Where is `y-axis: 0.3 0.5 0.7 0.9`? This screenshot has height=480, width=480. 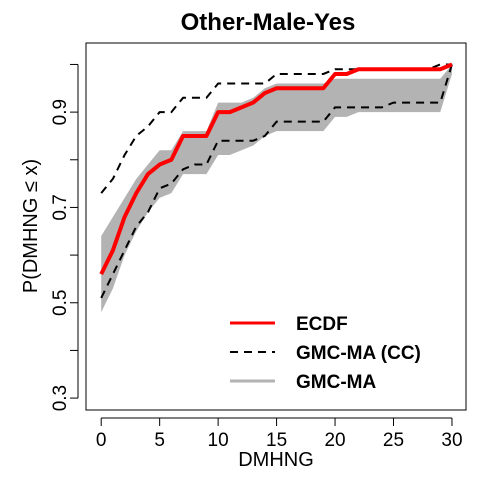 y-axis: 0.3 0.5 0.7 0.9 is located at coordinates (64, 237).